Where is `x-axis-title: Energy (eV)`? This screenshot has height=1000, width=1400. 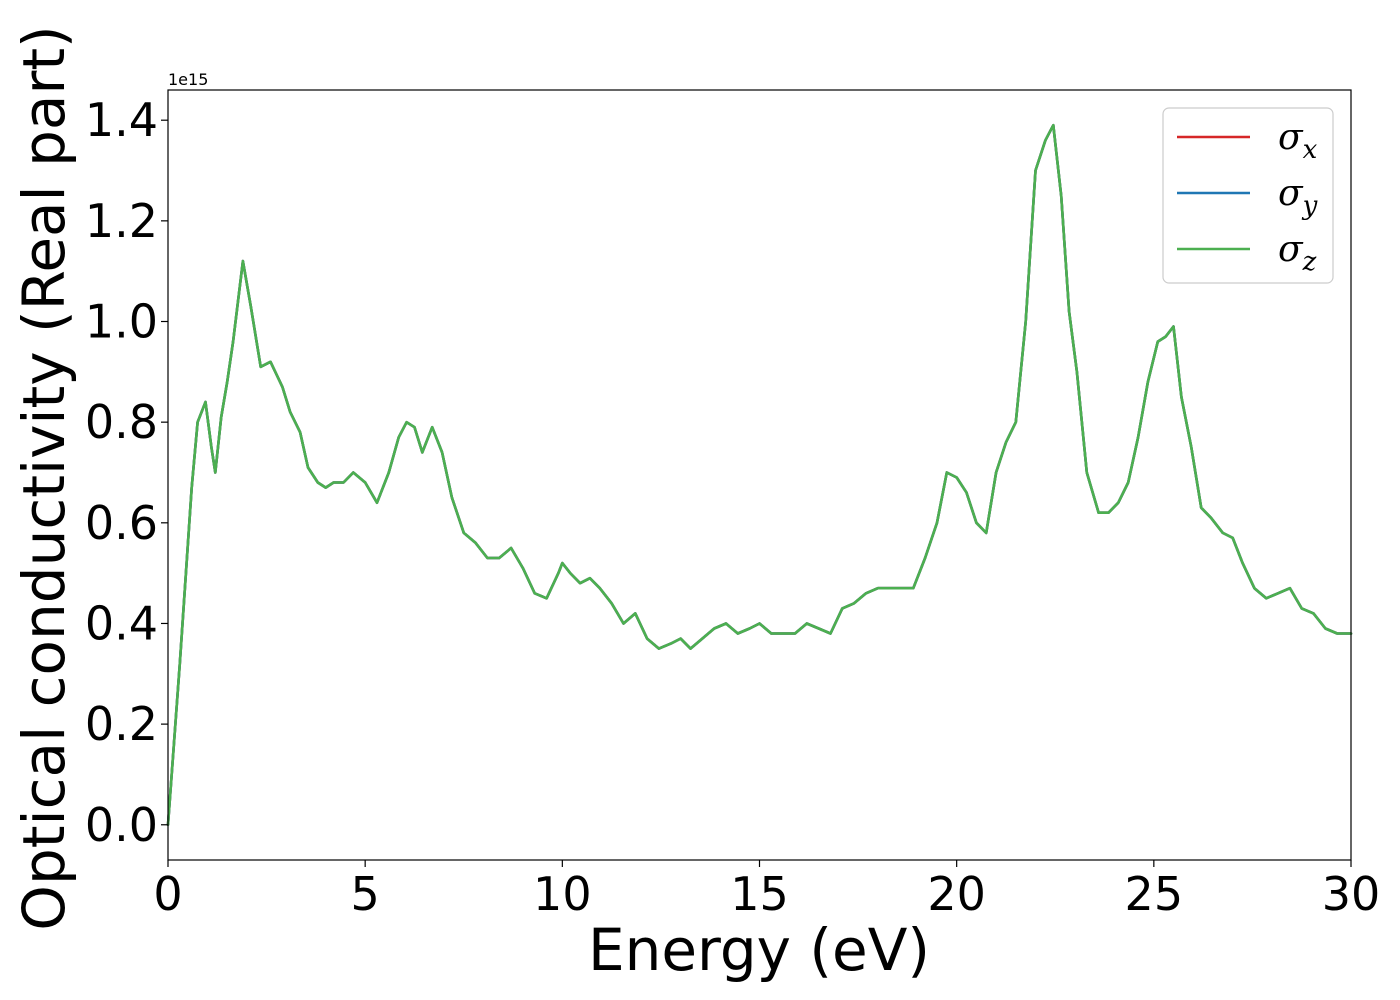 x-axis-title: Energy (eV) is located at coordinates (759, 950).